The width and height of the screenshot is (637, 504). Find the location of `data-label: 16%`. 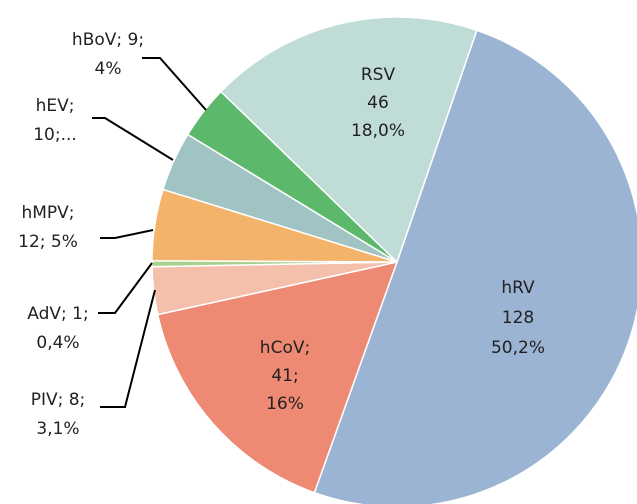

data-label: 16% is located at coordinates (285, 404).